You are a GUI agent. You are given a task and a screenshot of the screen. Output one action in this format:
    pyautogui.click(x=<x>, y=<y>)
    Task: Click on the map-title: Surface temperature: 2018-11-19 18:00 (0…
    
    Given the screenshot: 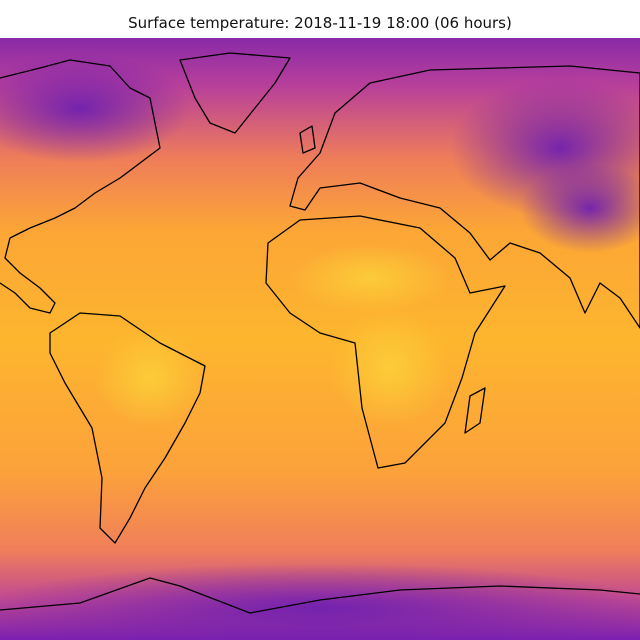 What is the action you would take?
    pyautogui.click(x=320, y=23)
    